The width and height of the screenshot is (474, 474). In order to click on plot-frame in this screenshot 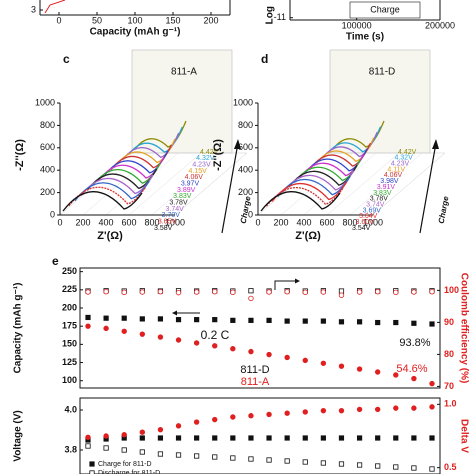, I will do `click(260, 435)`.